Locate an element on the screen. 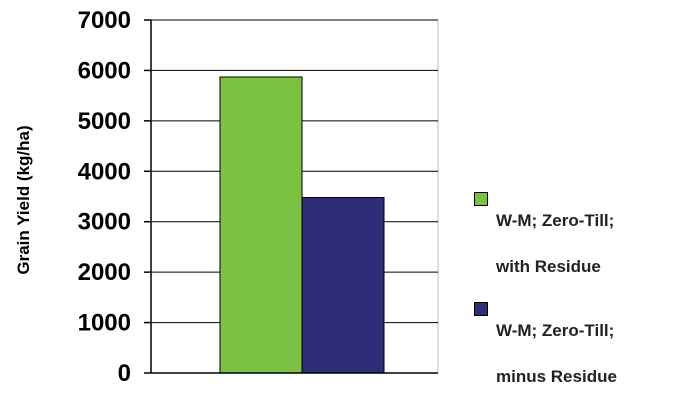  legend-item-minus-residue: W-M; Zero-Till; minus Residue is located at coordinates (579, 342).